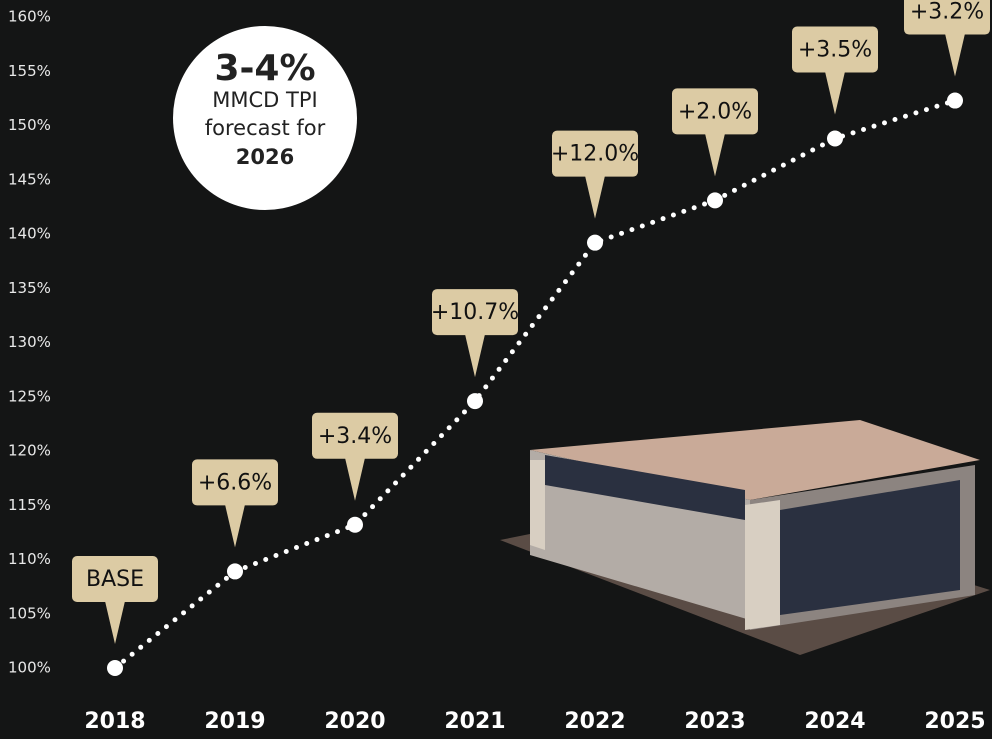 The width and height of the screenshot is (992, 739). What do you see at coordinates (29, 342) in the screenshot?
I see `y-tick-label: 130%` at bounding box center [29, 342].